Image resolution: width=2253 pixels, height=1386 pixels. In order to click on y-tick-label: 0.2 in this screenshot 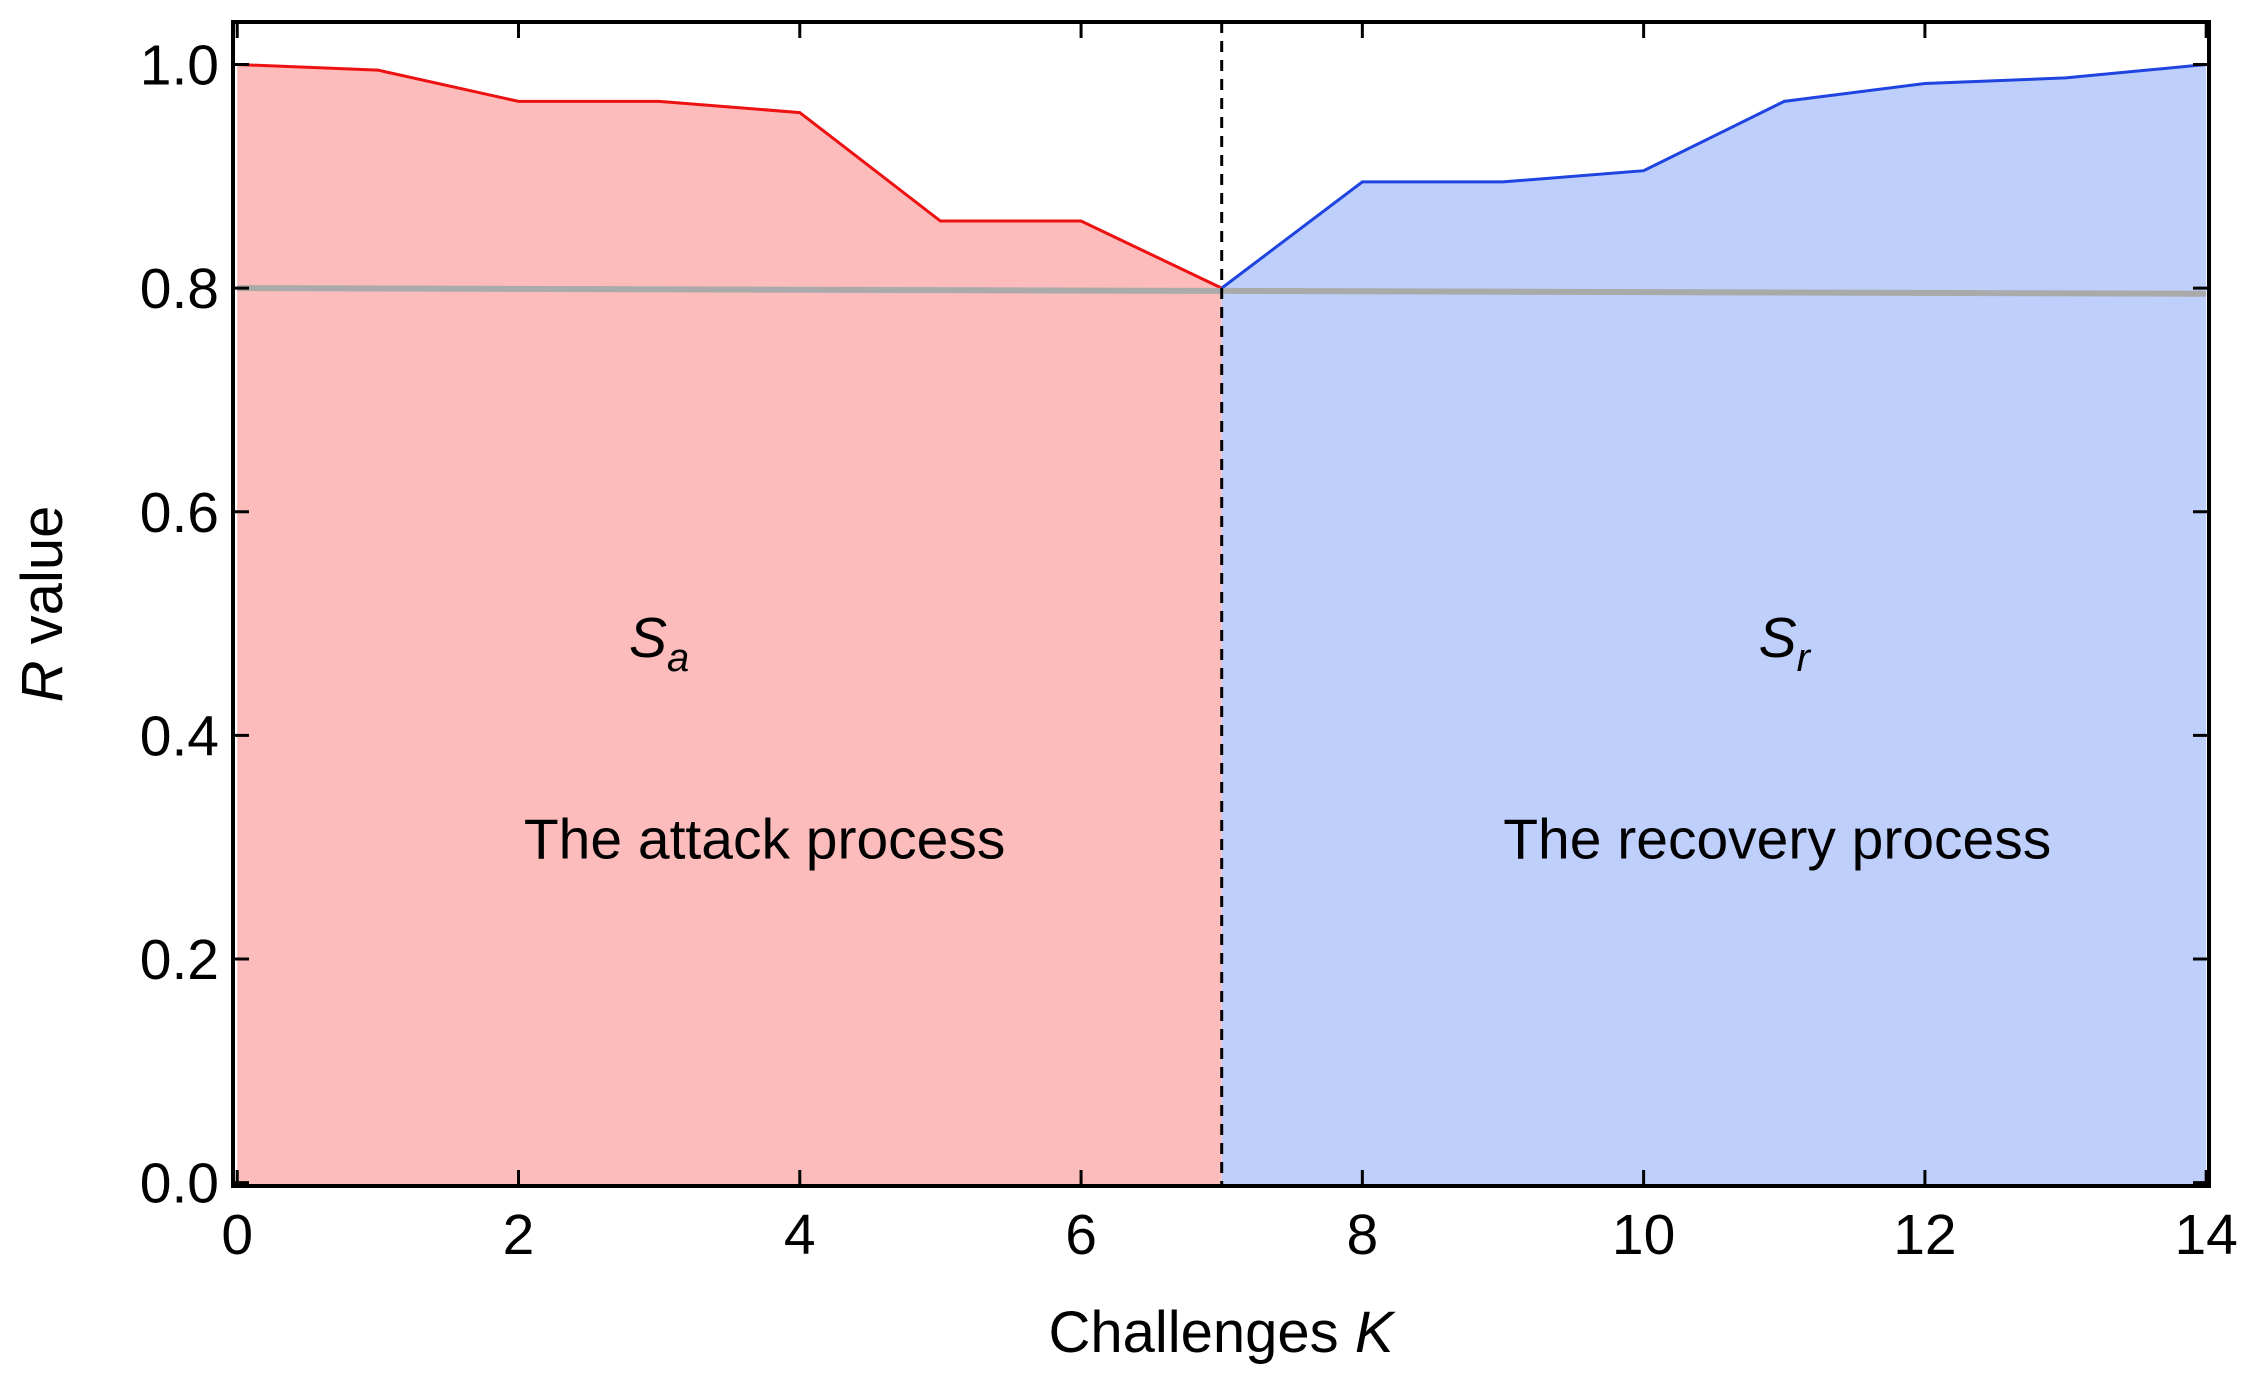, I will do `click(179, 960)`.